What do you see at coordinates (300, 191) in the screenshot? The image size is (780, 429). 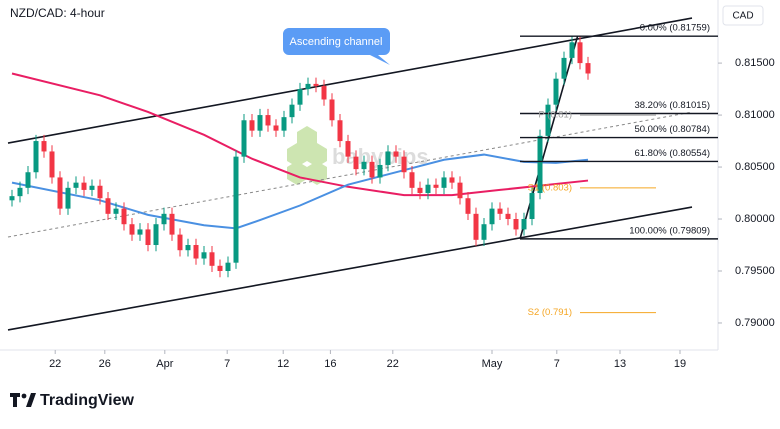 I see `moving-average` at bounding box center [300, 191].